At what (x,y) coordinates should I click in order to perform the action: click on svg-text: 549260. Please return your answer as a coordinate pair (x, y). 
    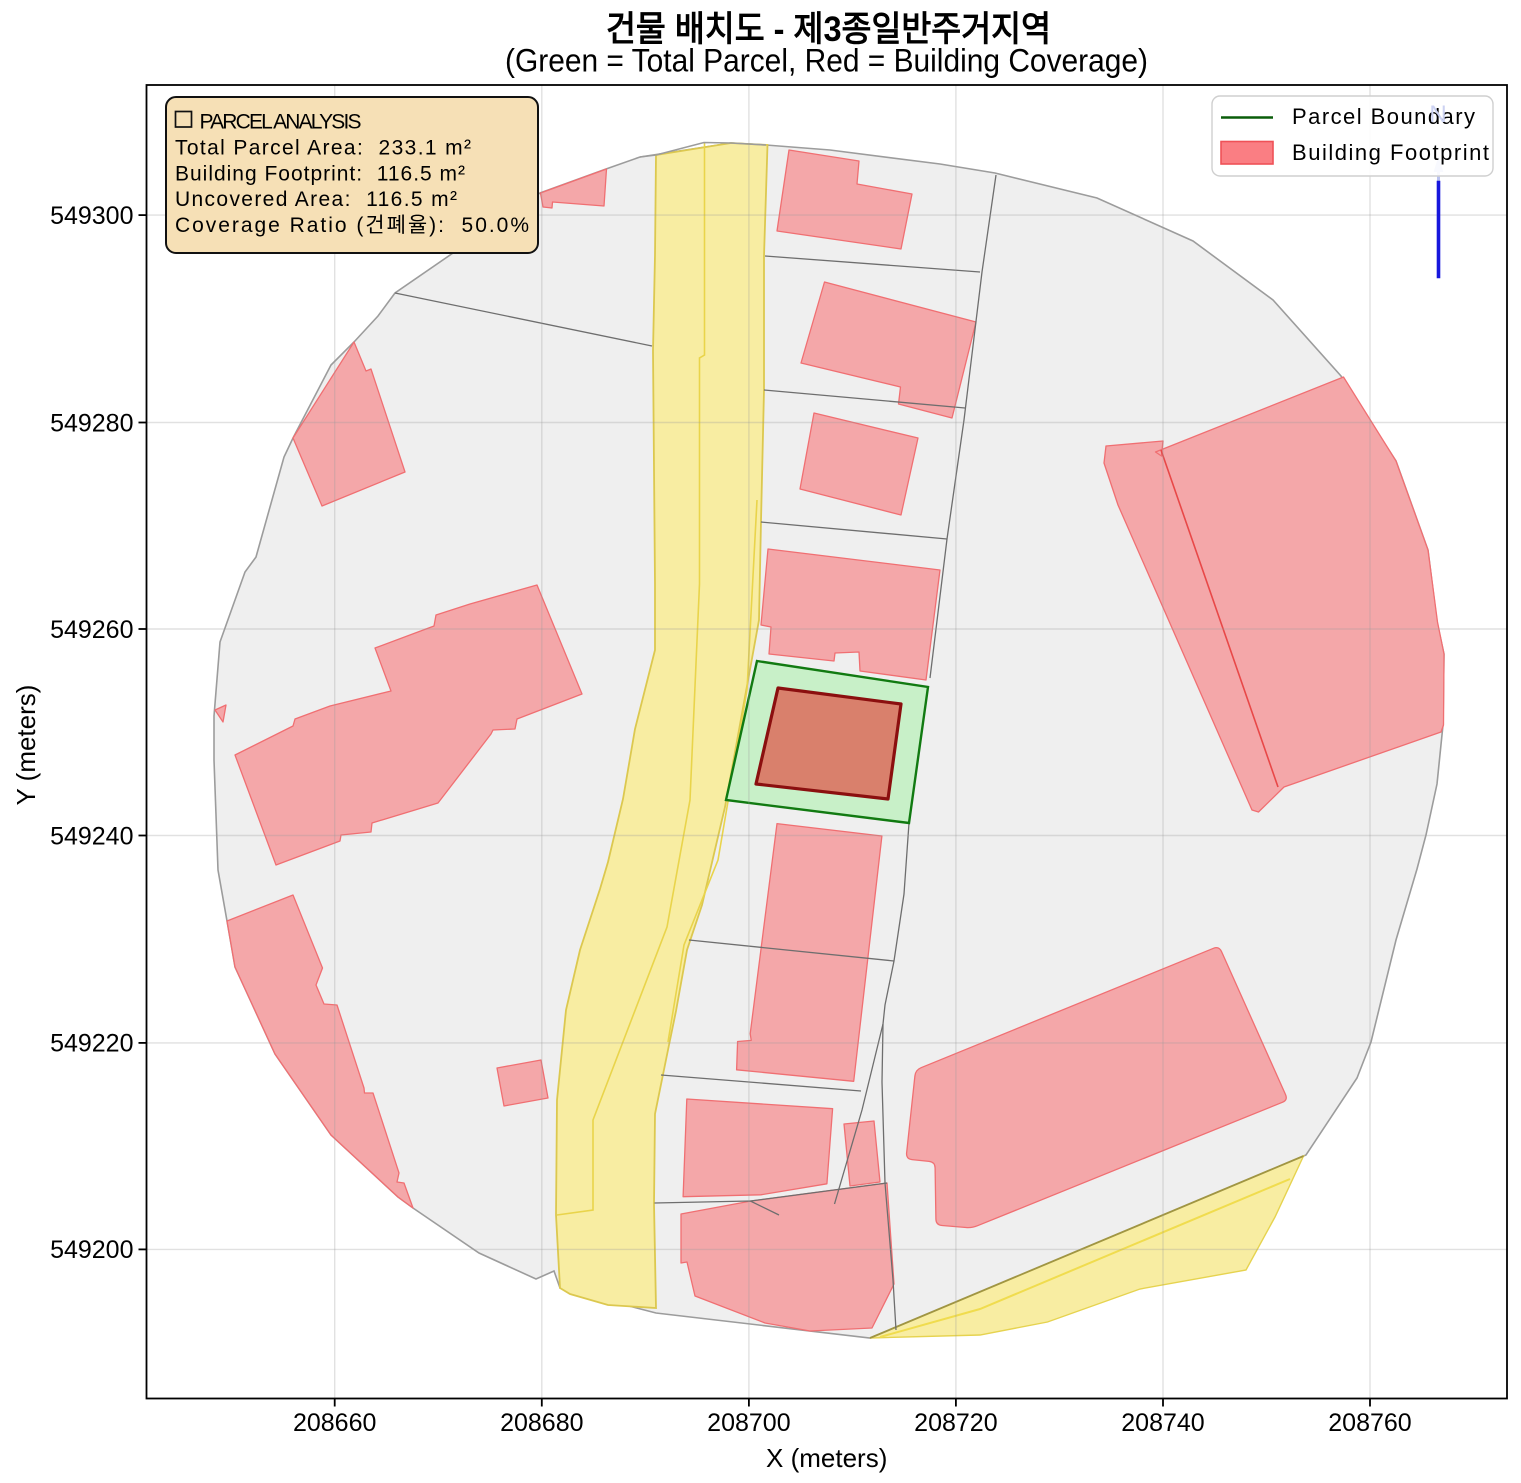
    Looking at the image, I should click on (91, 630).